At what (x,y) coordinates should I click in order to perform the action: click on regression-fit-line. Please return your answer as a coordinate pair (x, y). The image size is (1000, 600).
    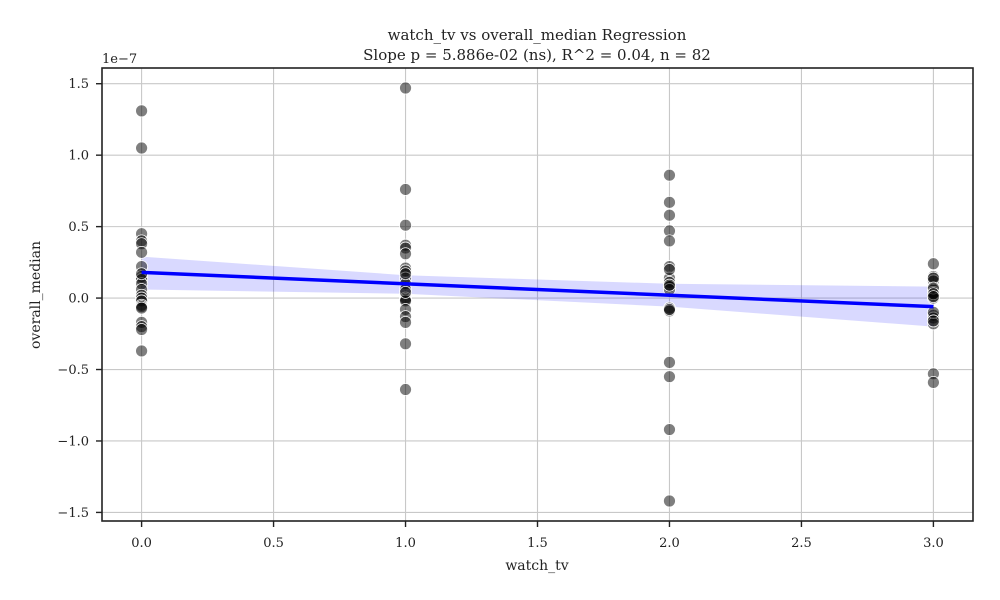
    Looking at the image, I should click on (537, 289).